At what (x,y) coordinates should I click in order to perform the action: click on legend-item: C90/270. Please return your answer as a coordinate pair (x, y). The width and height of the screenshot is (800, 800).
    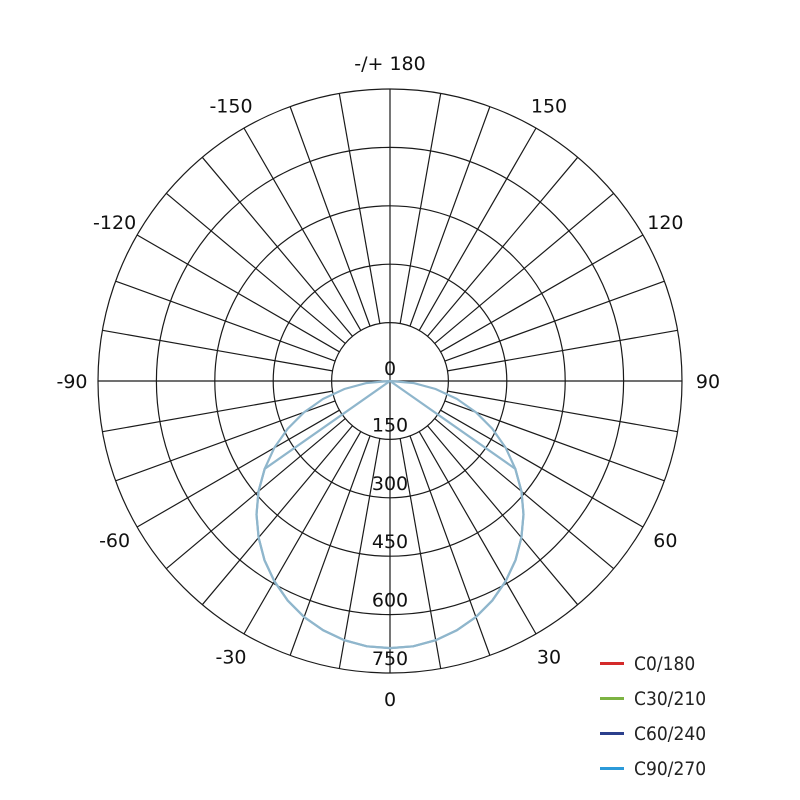
    Looking at the image, I should click on (653, 768).